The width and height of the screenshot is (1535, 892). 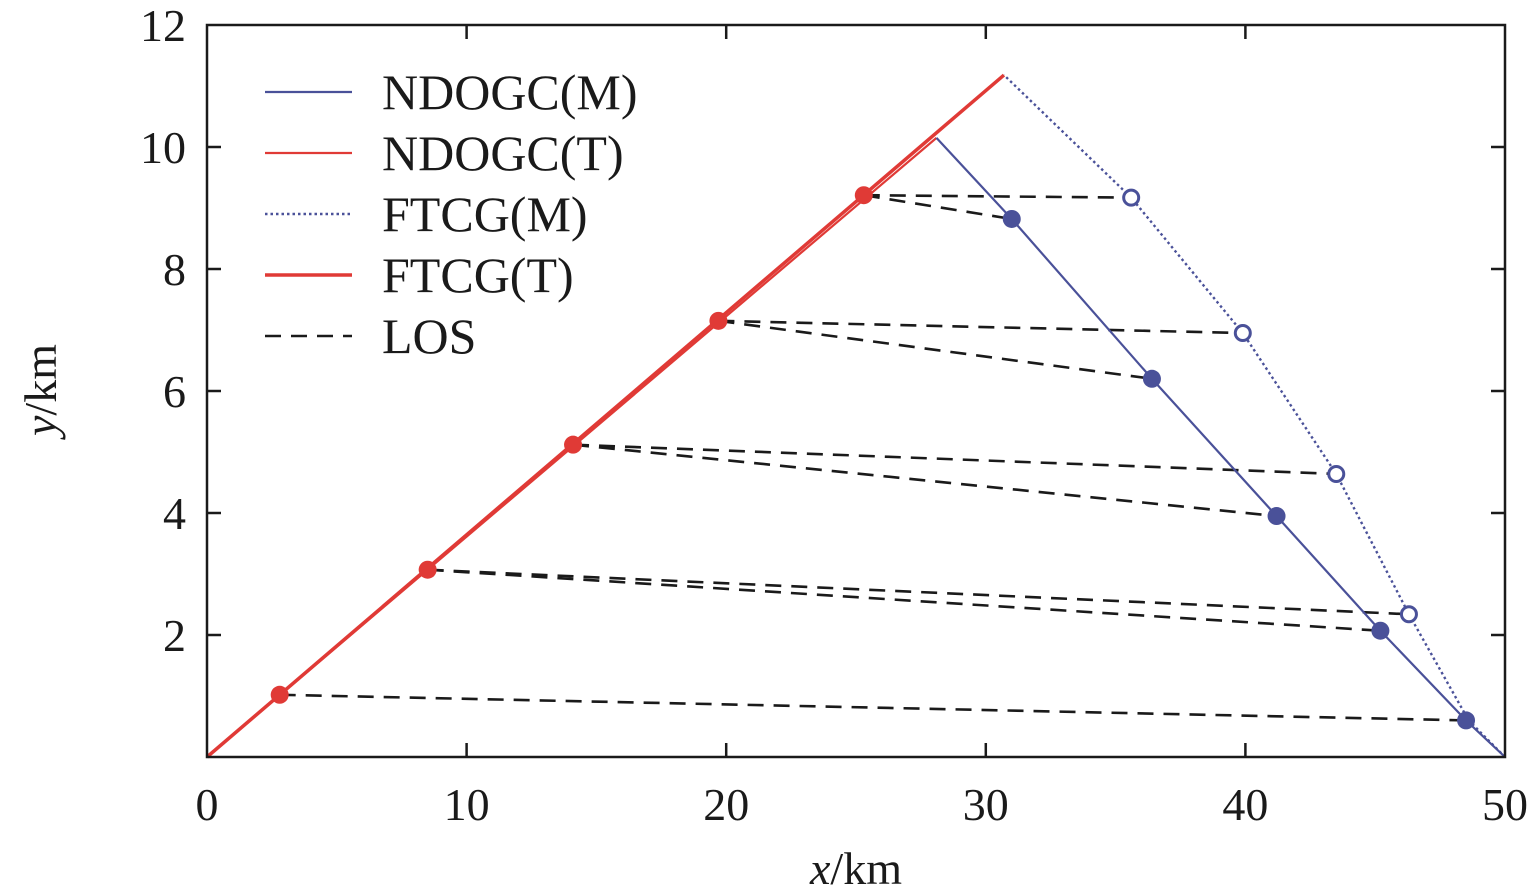 What do you see at coordinates (174, 513) in the screenshot?
I see `y-tick-label-4: 4` at bounding box center [174, 513].